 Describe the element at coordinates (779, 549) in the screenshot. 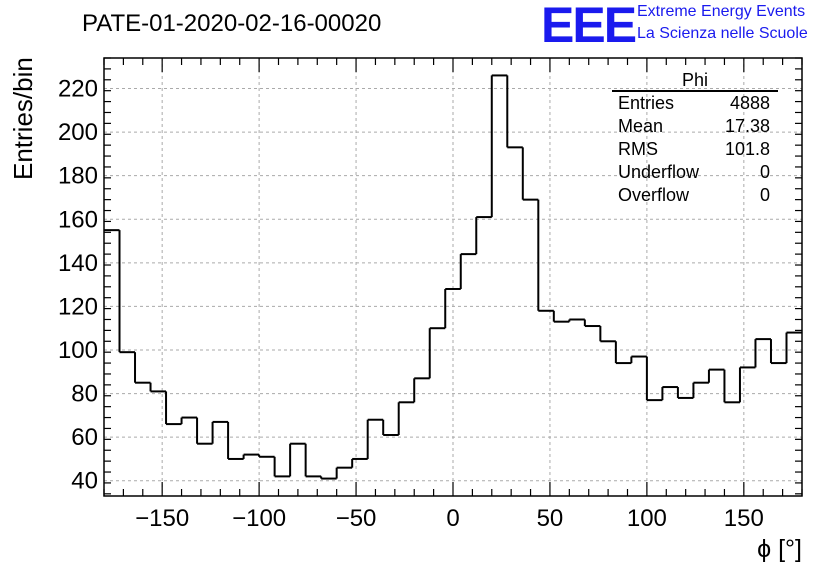

I see `x-axis-label: ϕ [°]` at that location.